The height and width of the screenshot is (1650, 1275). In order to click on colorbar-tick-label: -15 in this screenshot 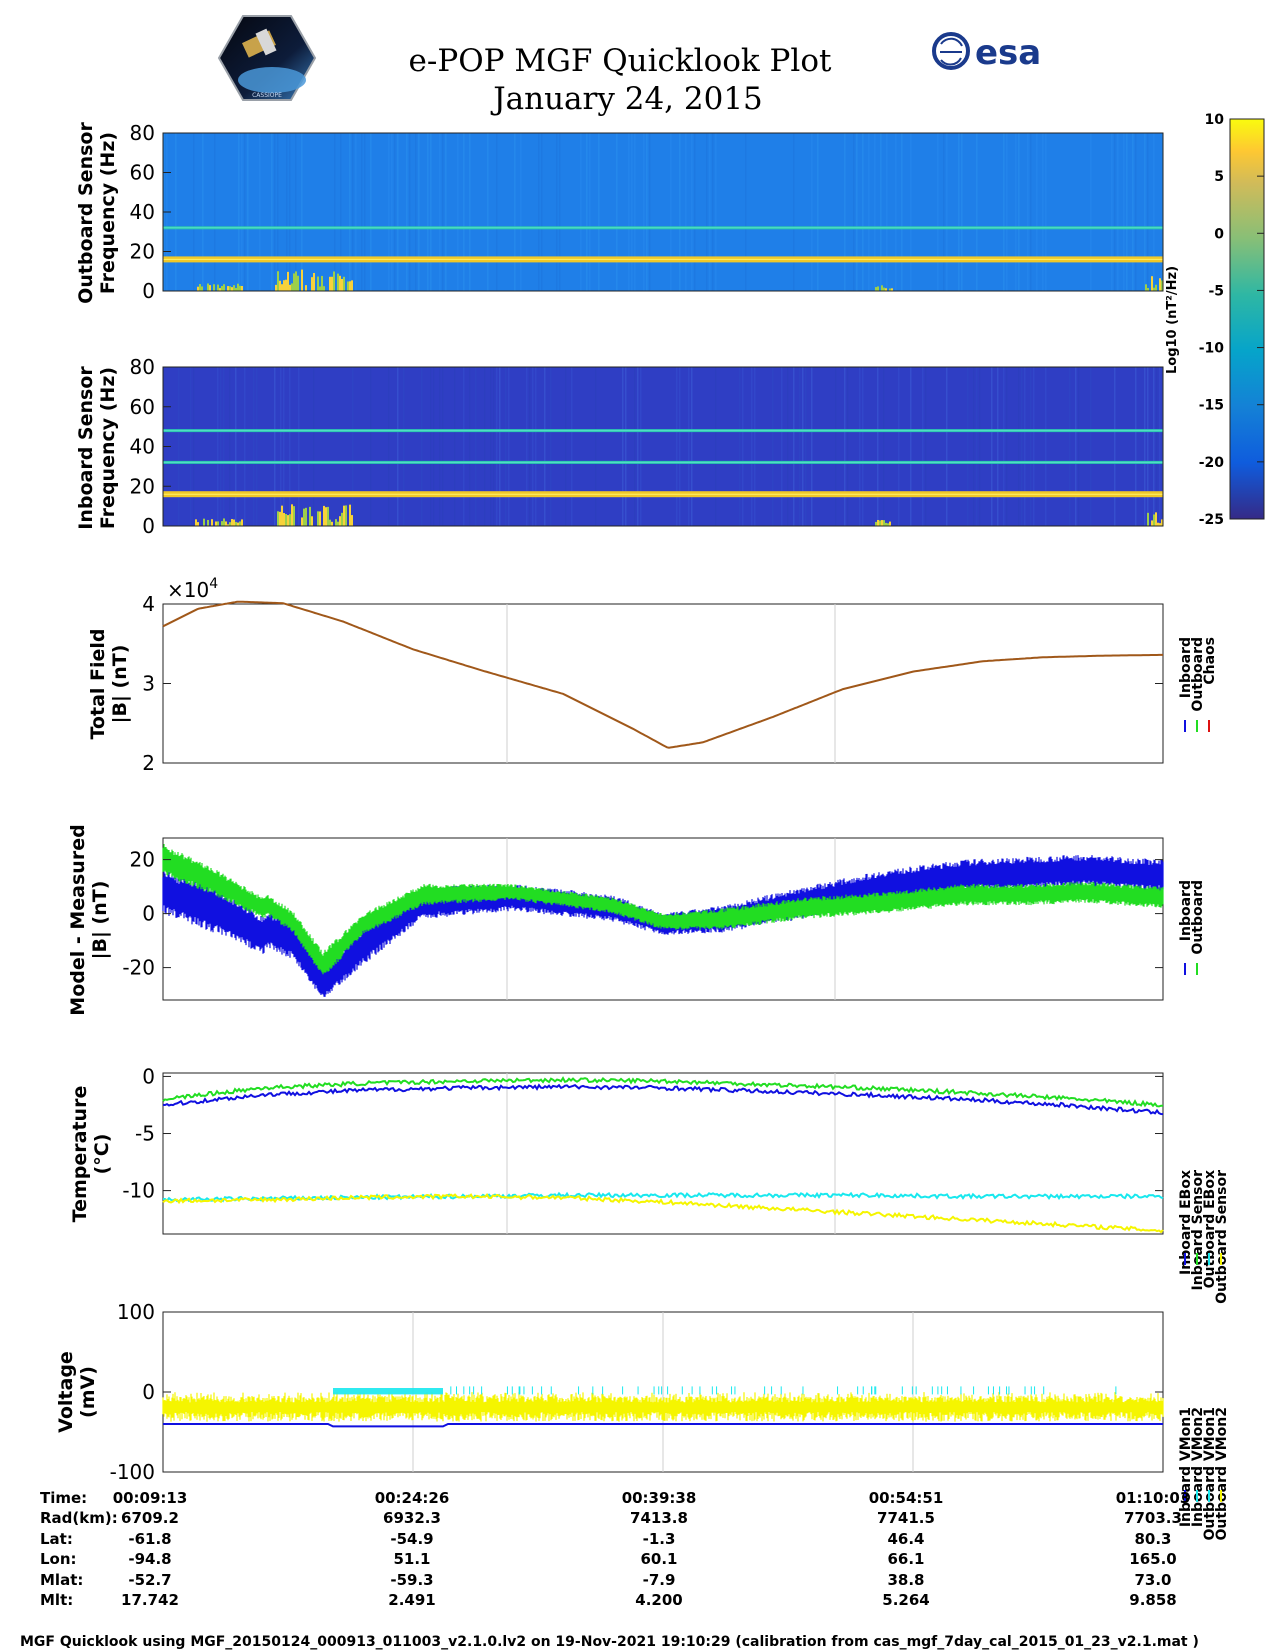, I will do `click(1211, 406)`.